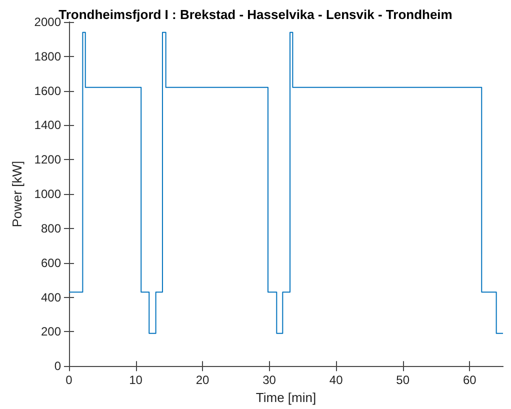 This screenshot has width=511, height=409. Describe the element at coordinates (51, 263) in the screenshot. I see `y-tick-label: 600` at that location.